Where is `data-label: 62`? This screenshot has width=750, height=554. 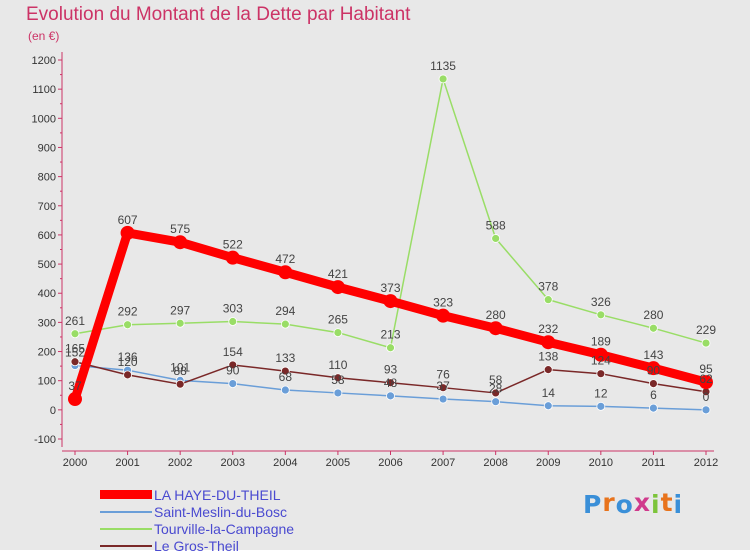 data-label: 62 is located at coordinates (706, 379).